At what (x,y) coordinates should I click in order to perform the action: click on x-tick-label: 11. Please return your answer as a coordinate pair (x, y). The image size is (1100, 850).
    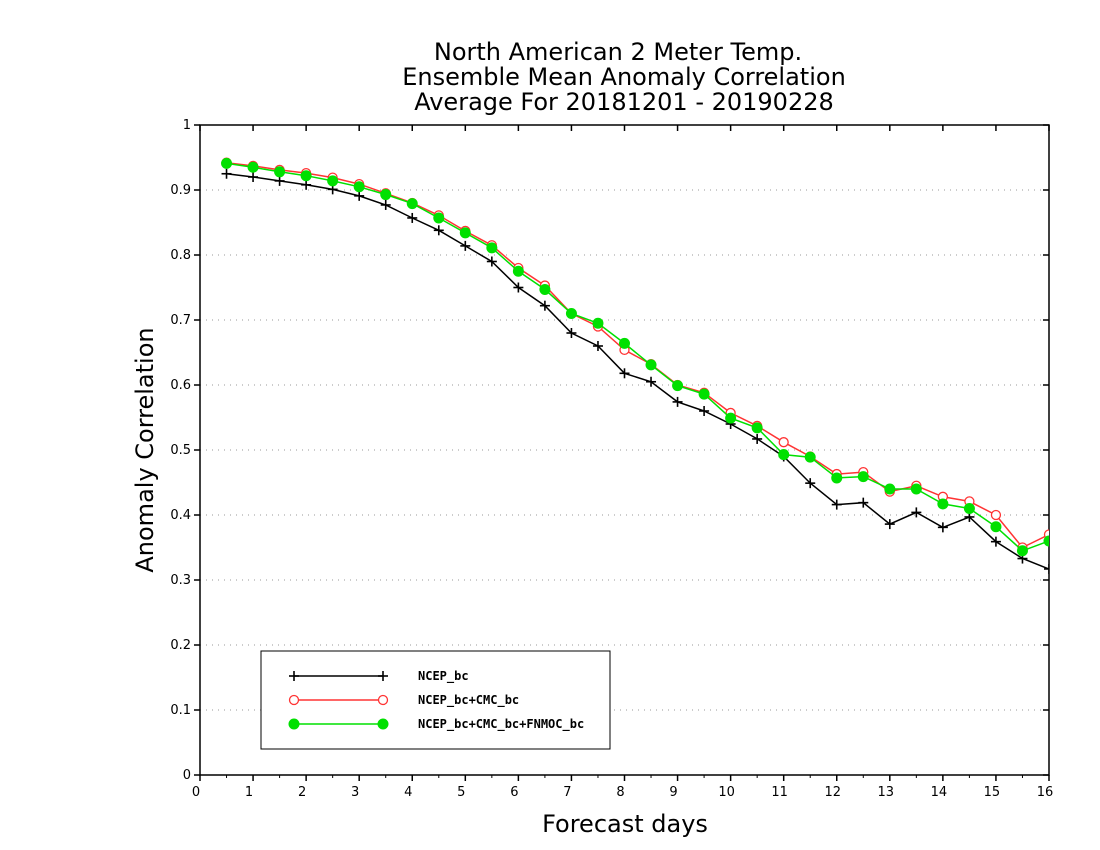
    Looking at the image, I should click on (779, 792).